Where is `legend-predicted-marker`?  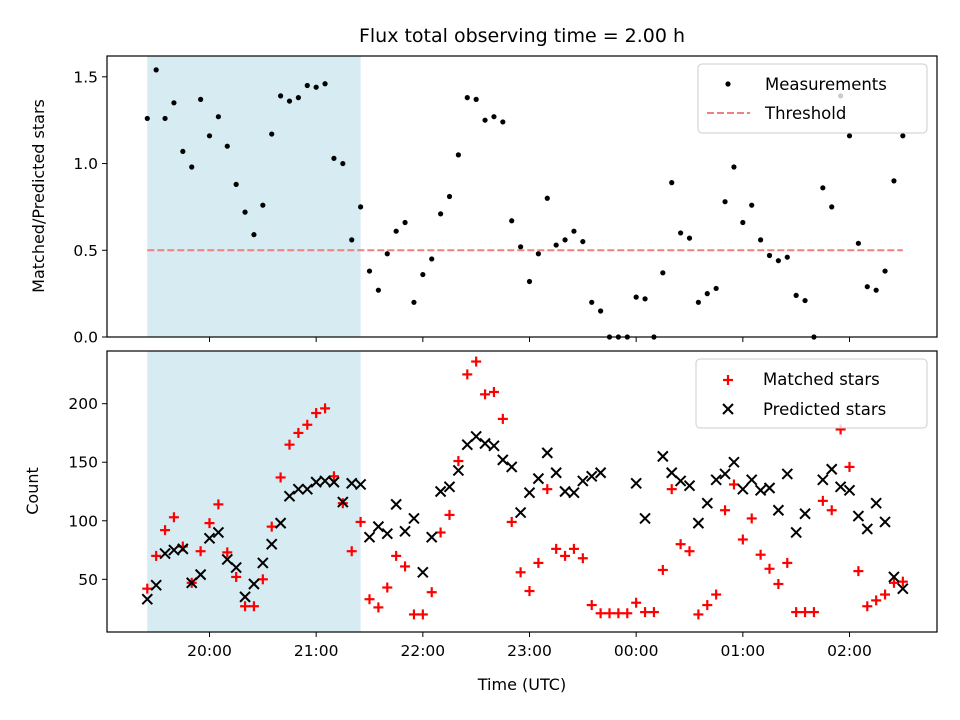
legend-predicted-marker is located at coordinates (728, 409).